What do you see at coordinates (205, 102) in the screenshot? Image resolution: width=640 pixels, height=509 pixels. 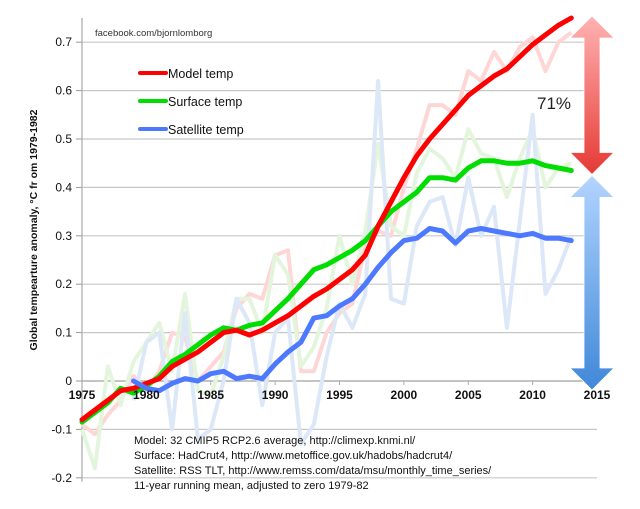 I see `legend-label-surface: Surface temp` at bounding box center [205, 102].